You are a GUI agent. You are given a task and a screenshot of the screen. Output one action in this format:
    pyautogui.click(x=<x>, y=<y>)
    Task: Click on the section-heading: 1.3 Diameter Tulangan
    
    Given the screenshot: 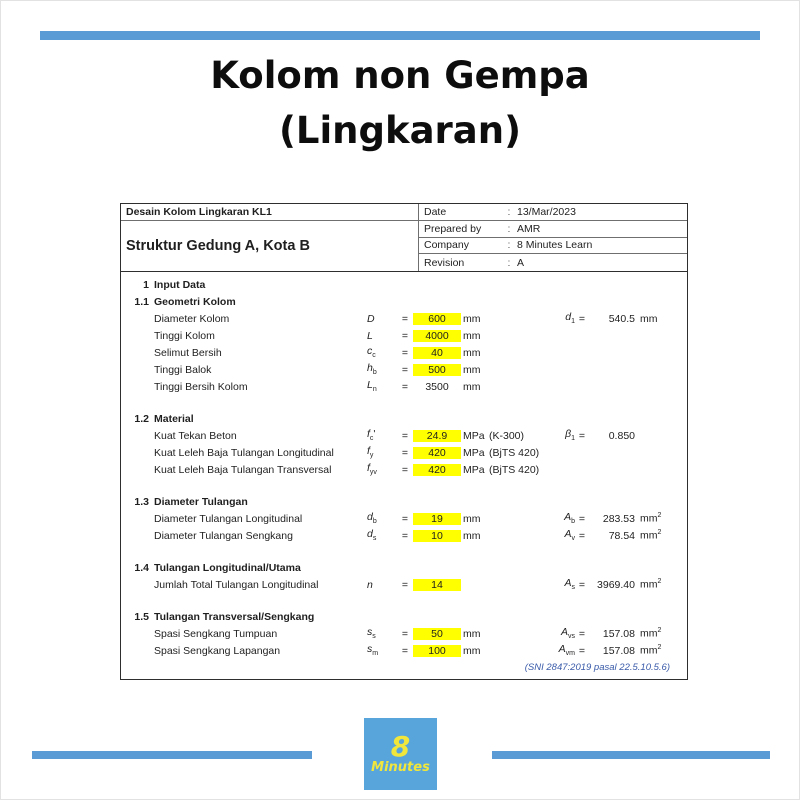 What is the action you would take?
    pyautogui.click(x=404, y=501)
    